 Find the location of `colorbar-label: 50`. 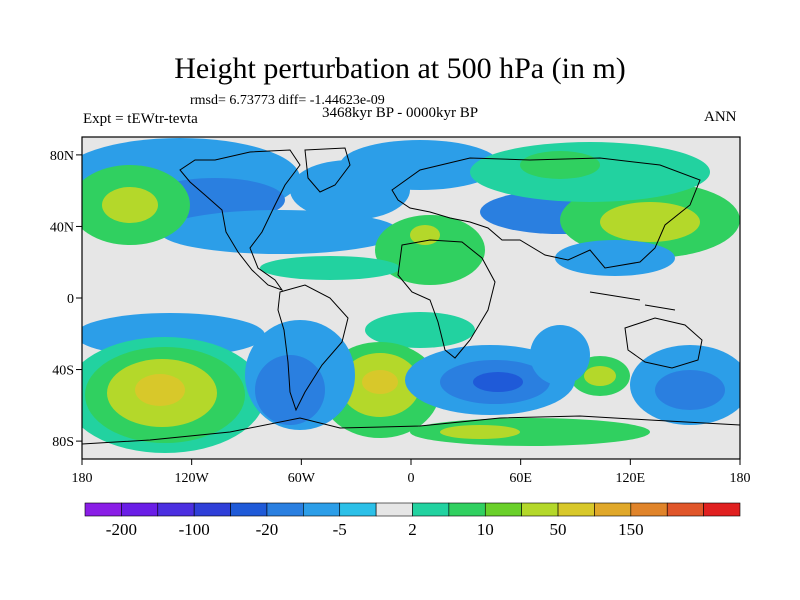

colorbar-label: 50 is located at coordinates (558, 529).